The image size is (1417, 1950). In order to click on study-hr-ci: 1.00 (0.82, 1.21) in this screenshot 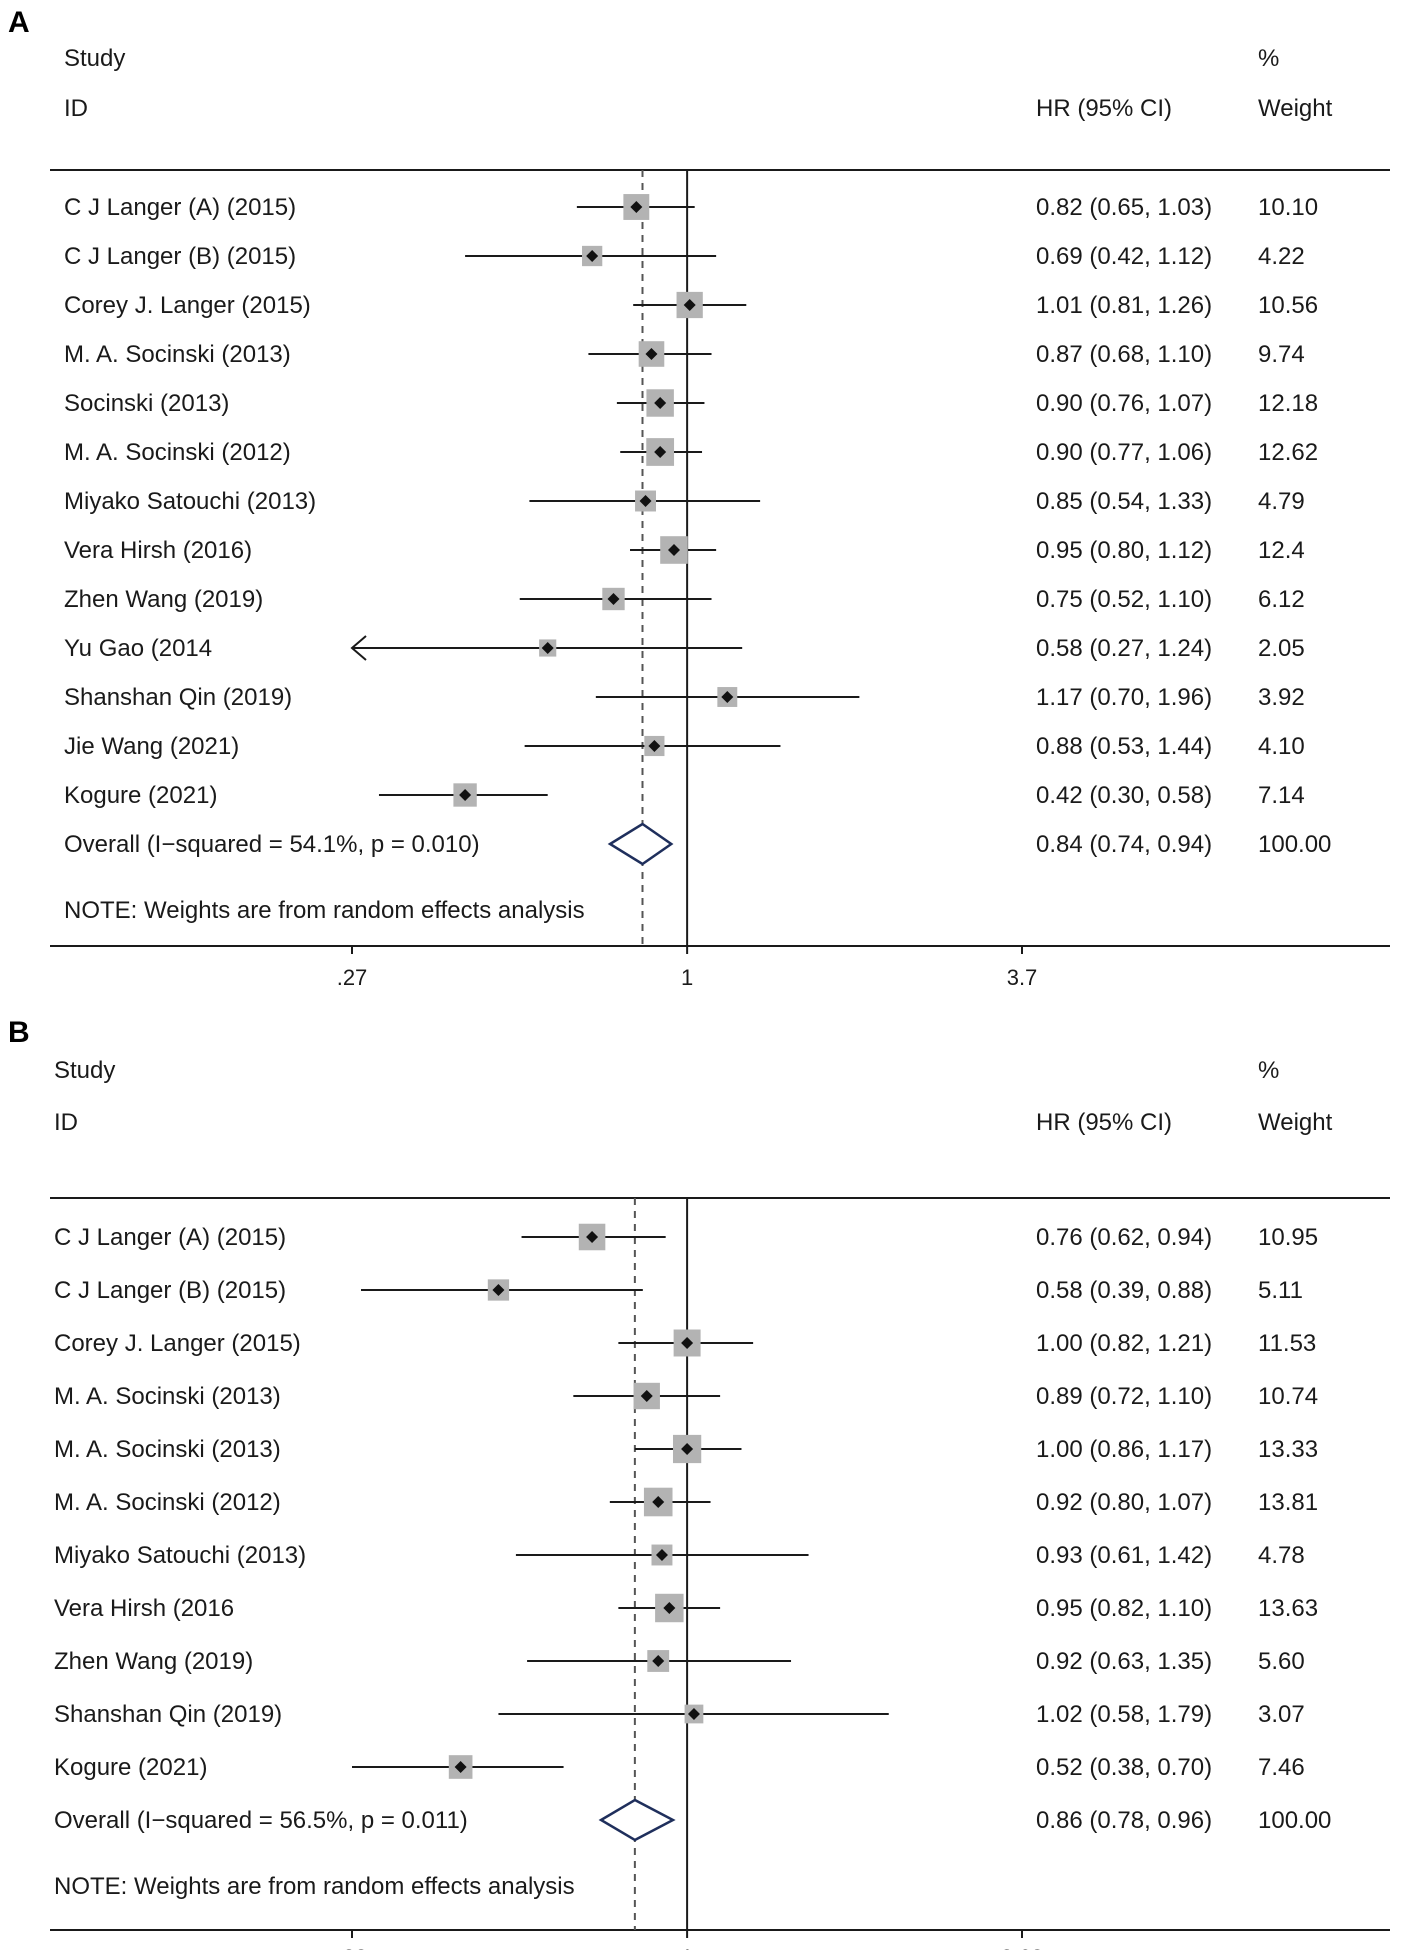, I will do `click(1124, 1343)`.